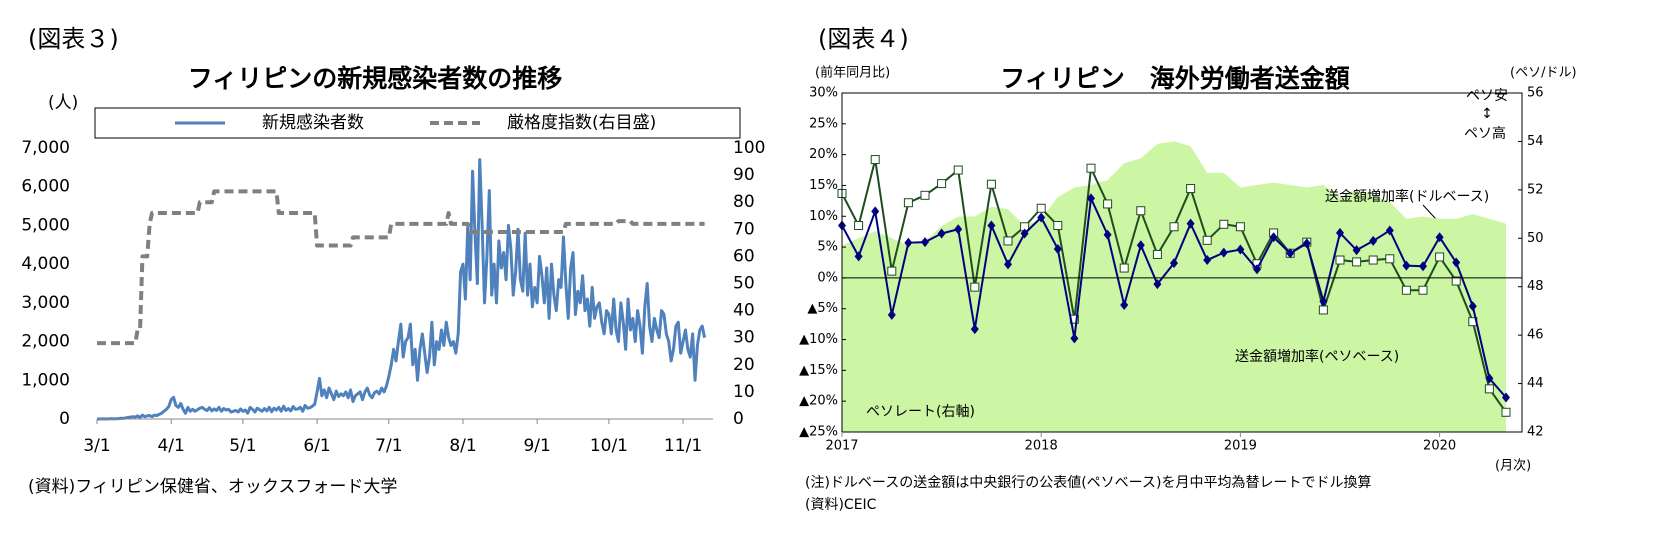 This screenshot has width=1665, height=555. I want to click on footnote: (資料)CEIC, so click(841, 505).